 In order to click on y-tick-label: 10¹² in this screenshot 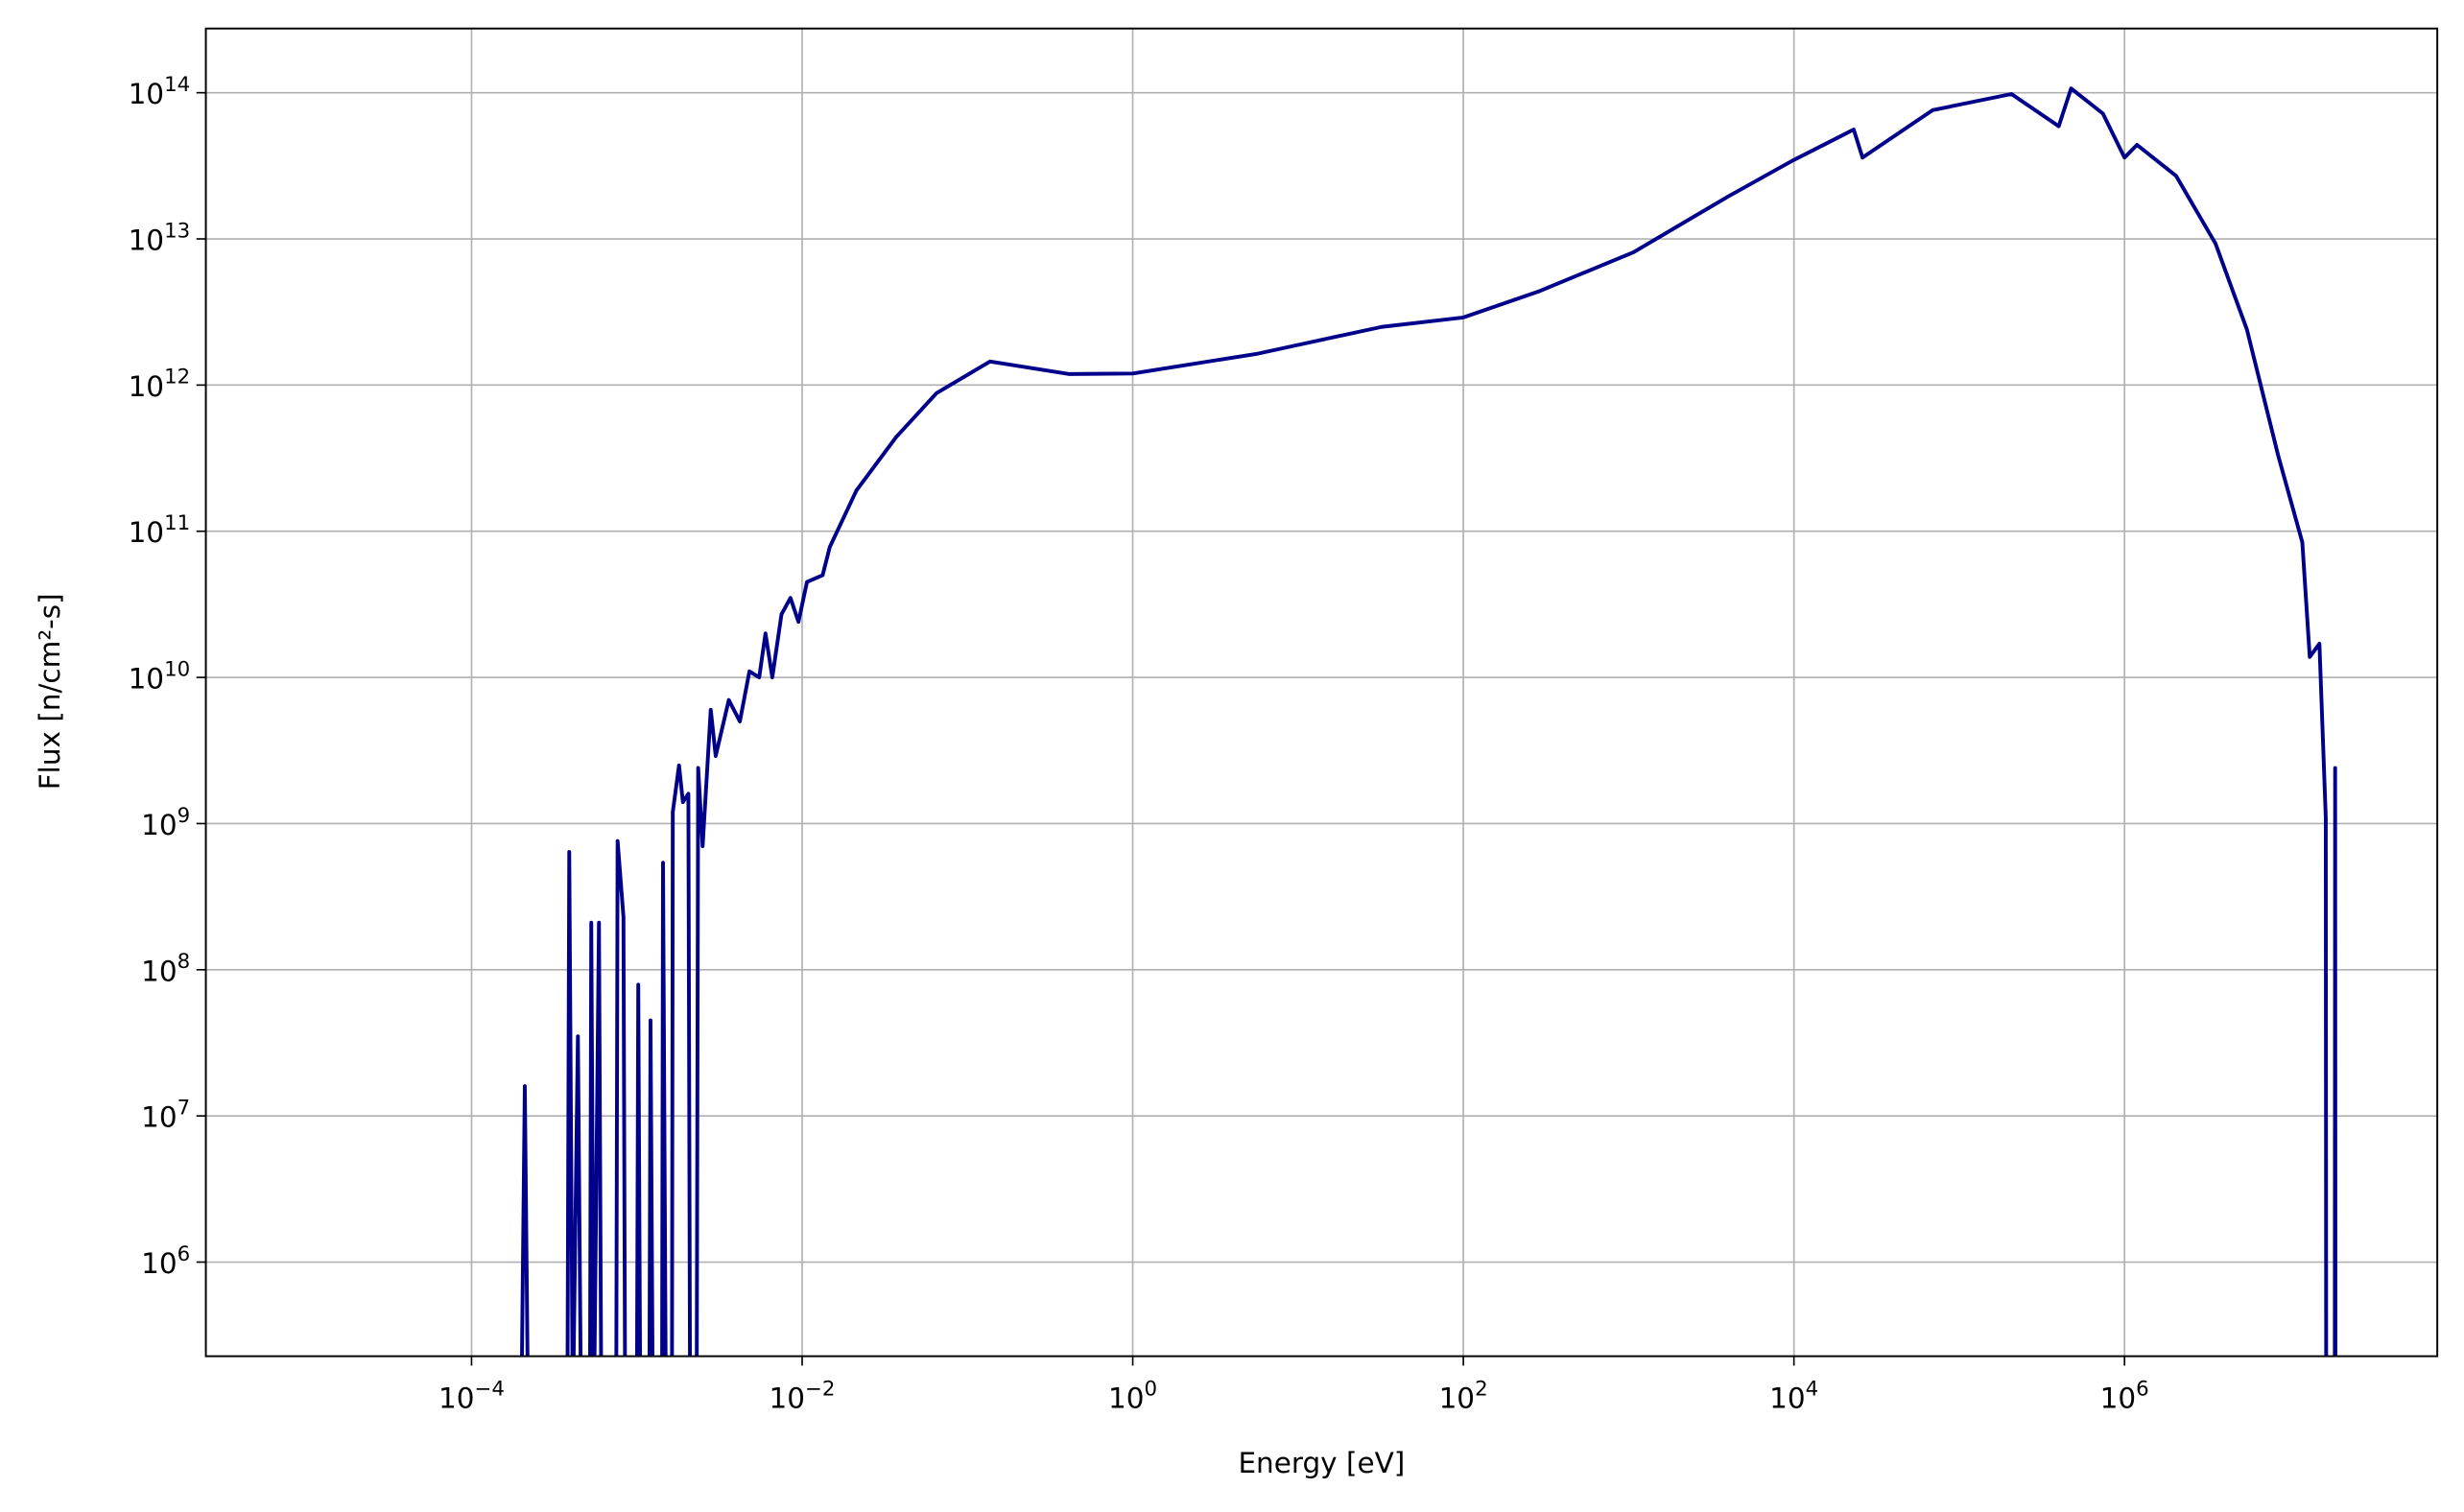, I will do `click(160, 384)`.